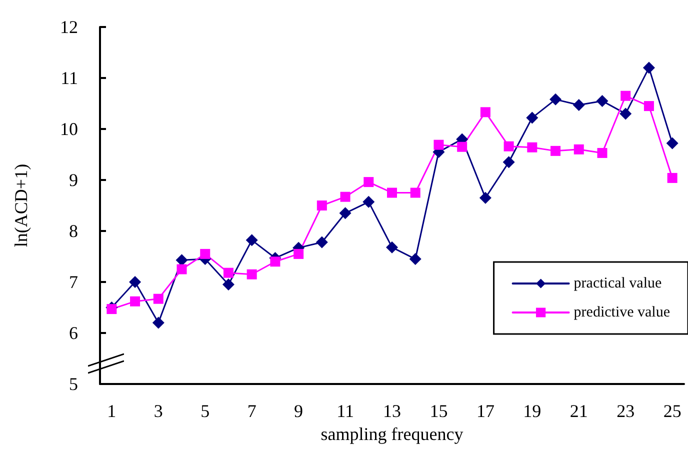 Image resolution: width=688 pixels, height=473 pixels. Describe the element at coordinates (73, 180) in the screenshot. I see `y-tick-label: 9` at that location.